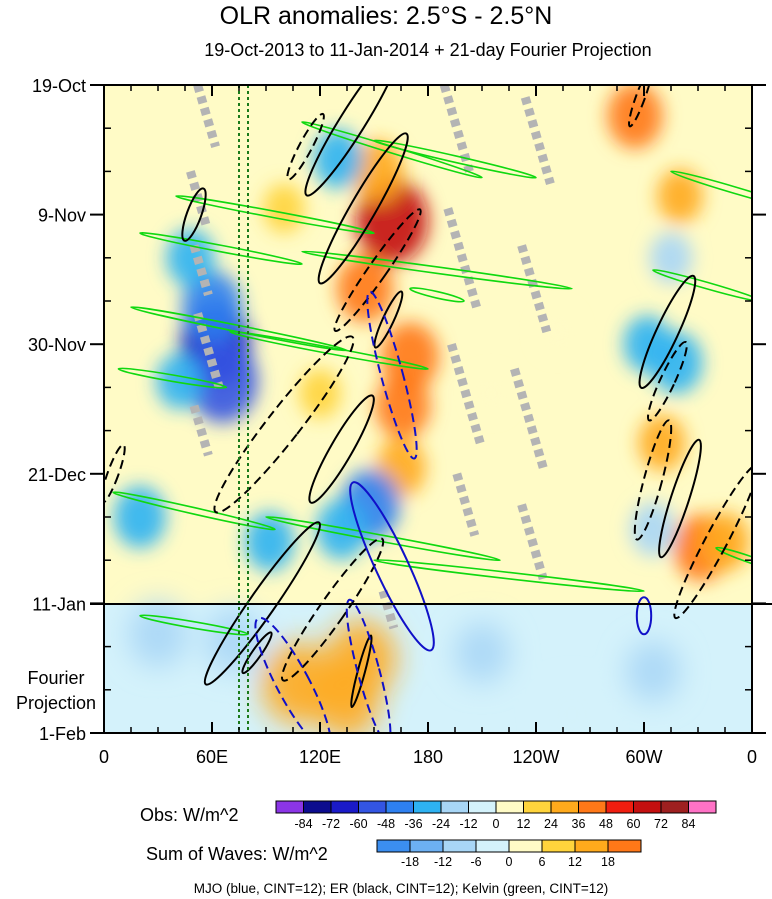 This screenshot has width=772, height=899. I want to click on chart-title: OLR anomalies: 2.5°S - 2.5°N, so click(386, 16).